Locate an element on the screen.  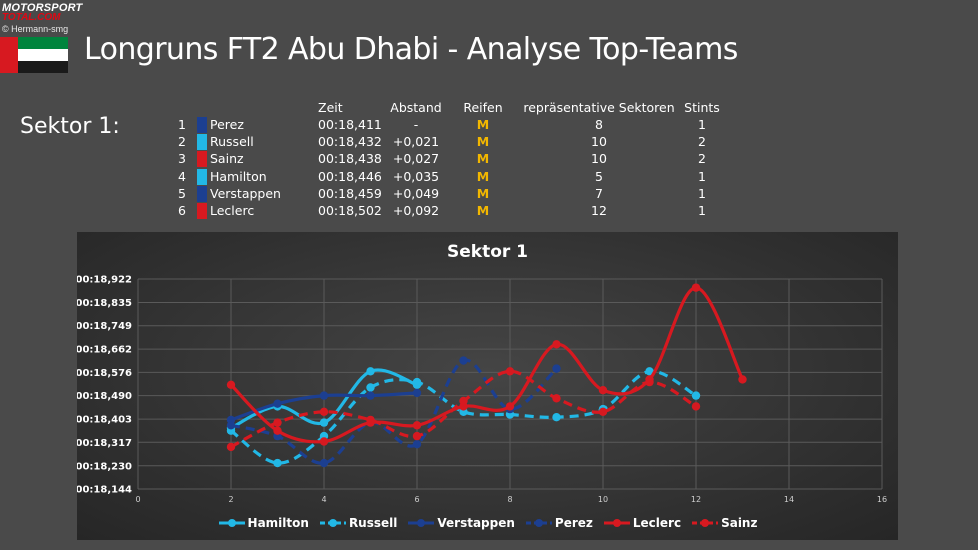
x-tick-label: 16 is located at coordinates (882, 499).